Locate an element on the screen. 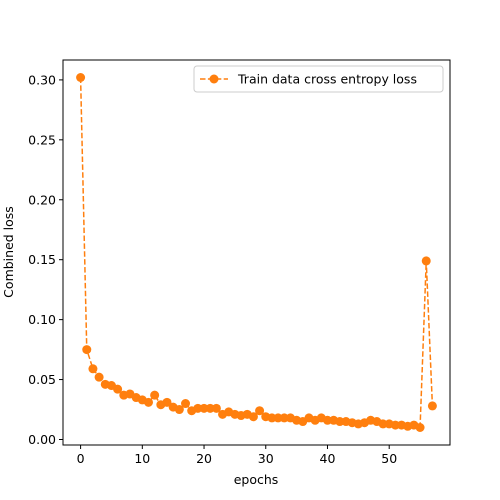 This screenshot has height=500, width=500. x-axis-ticks: 0 10 20 30 40 50 is located at coordinates (237, 455).